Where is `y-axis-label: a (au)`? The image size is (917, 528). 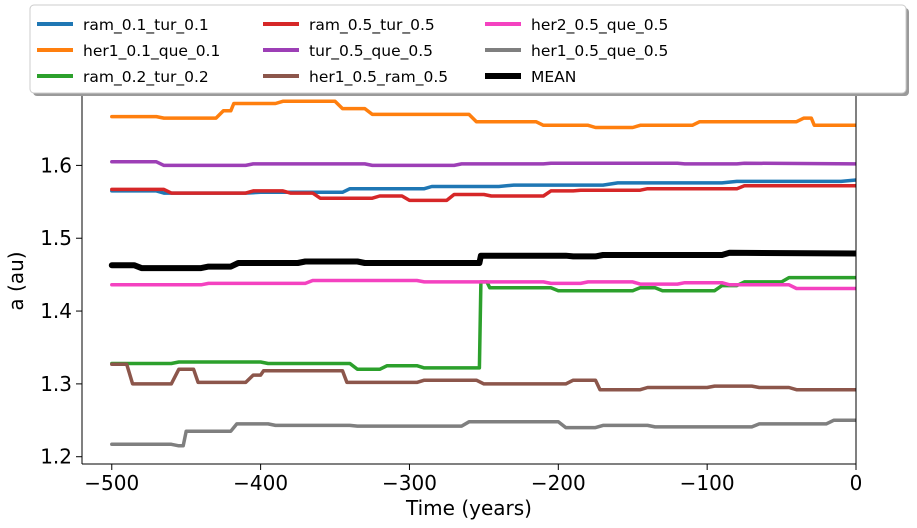
y-axis-label: a (au) is located at coordinates (16, 280).